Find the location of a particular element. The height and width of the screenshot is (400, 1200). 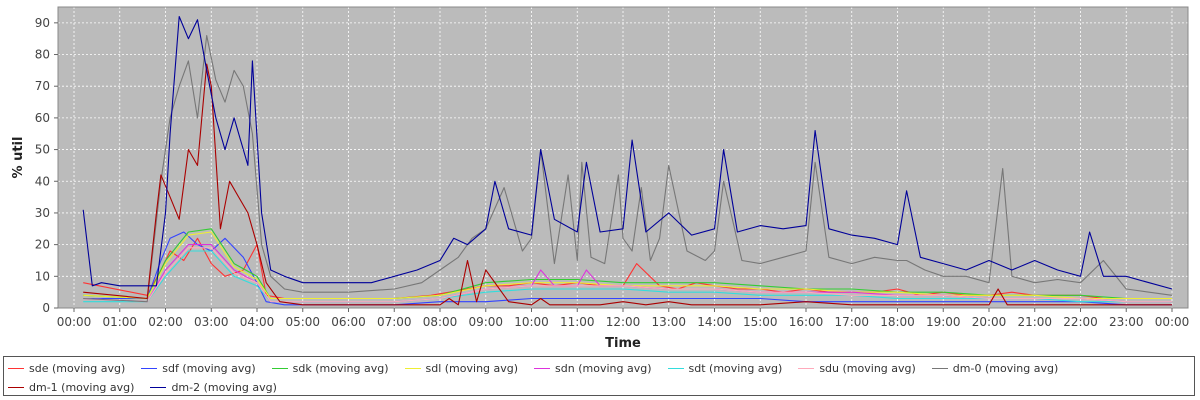

x-tick-label: 13:00 is located at coordinates (668, 322).